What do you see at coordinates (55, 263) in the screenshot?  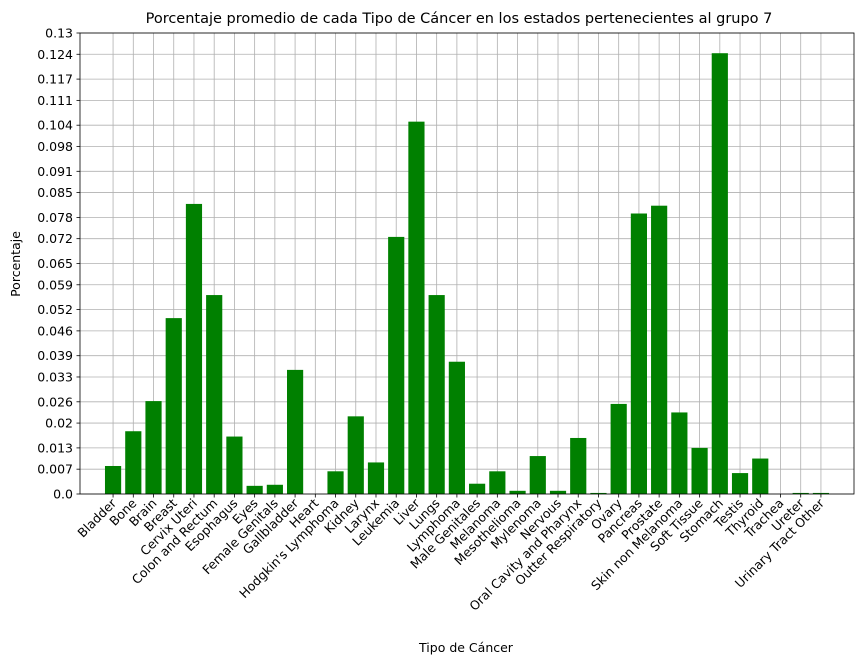 I see `y-tick-label: 0.065` at bounding box center [55, 263].